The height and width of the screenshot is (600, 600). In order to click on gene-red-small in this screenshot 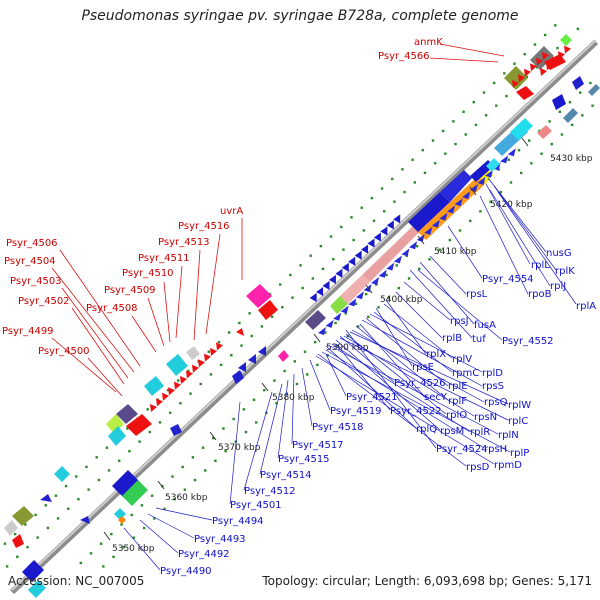, I will do `click(240, 332)`.